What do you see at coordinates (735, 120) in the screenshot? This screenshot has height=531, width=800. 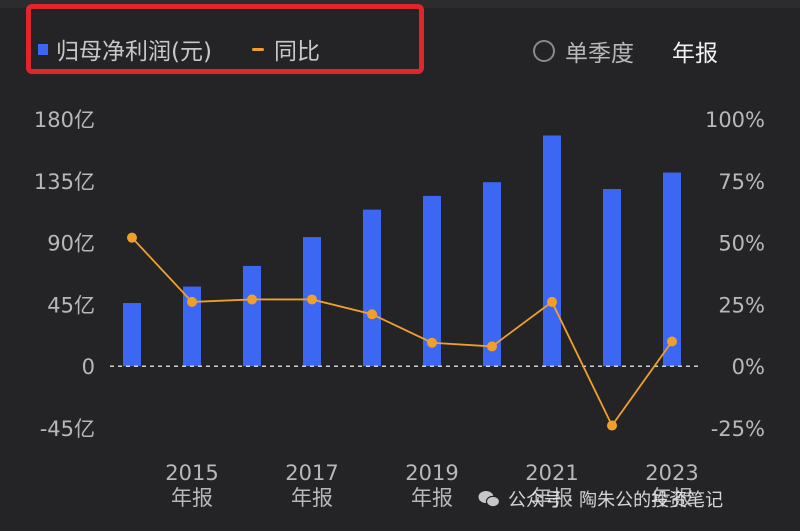 I see `y-right-tick-label: 100%` at bounding box center [735, 120].